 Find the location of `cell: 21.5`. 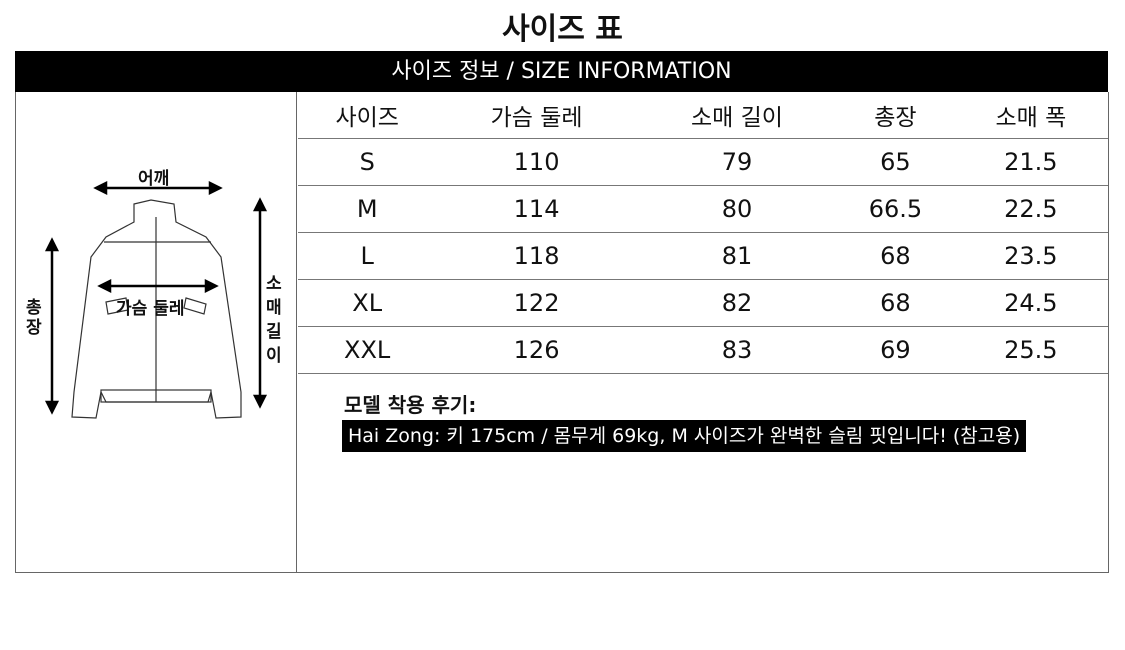

cell: 21.5 is located at coordinates (1030, 162).